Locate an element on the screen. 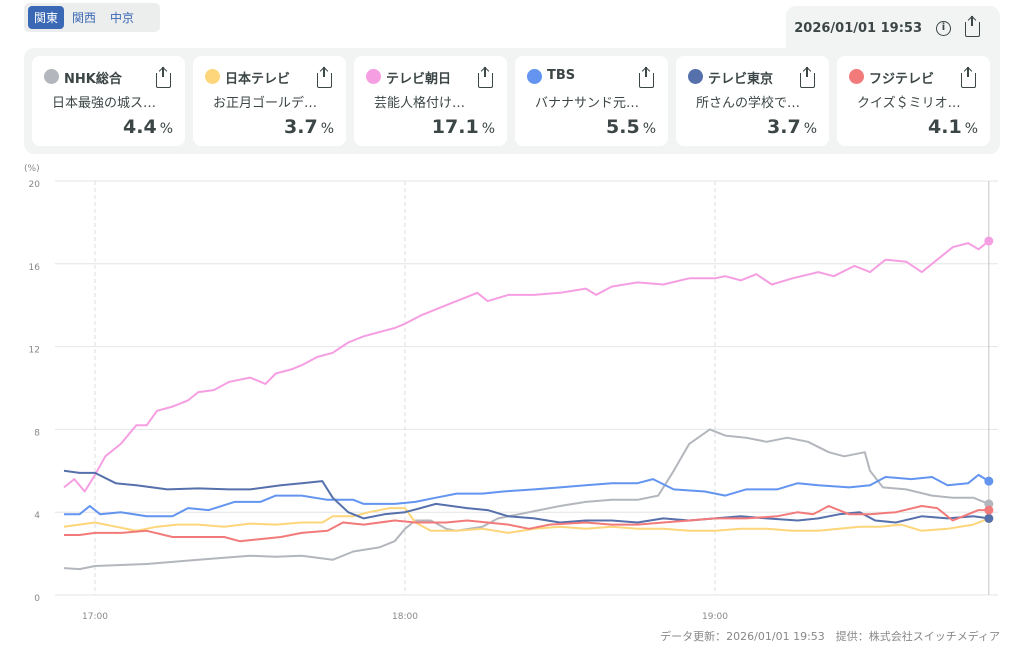 Image resolution: width=1024 pixels, height=650 pixels. channel-name: 日本テレビ is located at coordinates (258, 79).